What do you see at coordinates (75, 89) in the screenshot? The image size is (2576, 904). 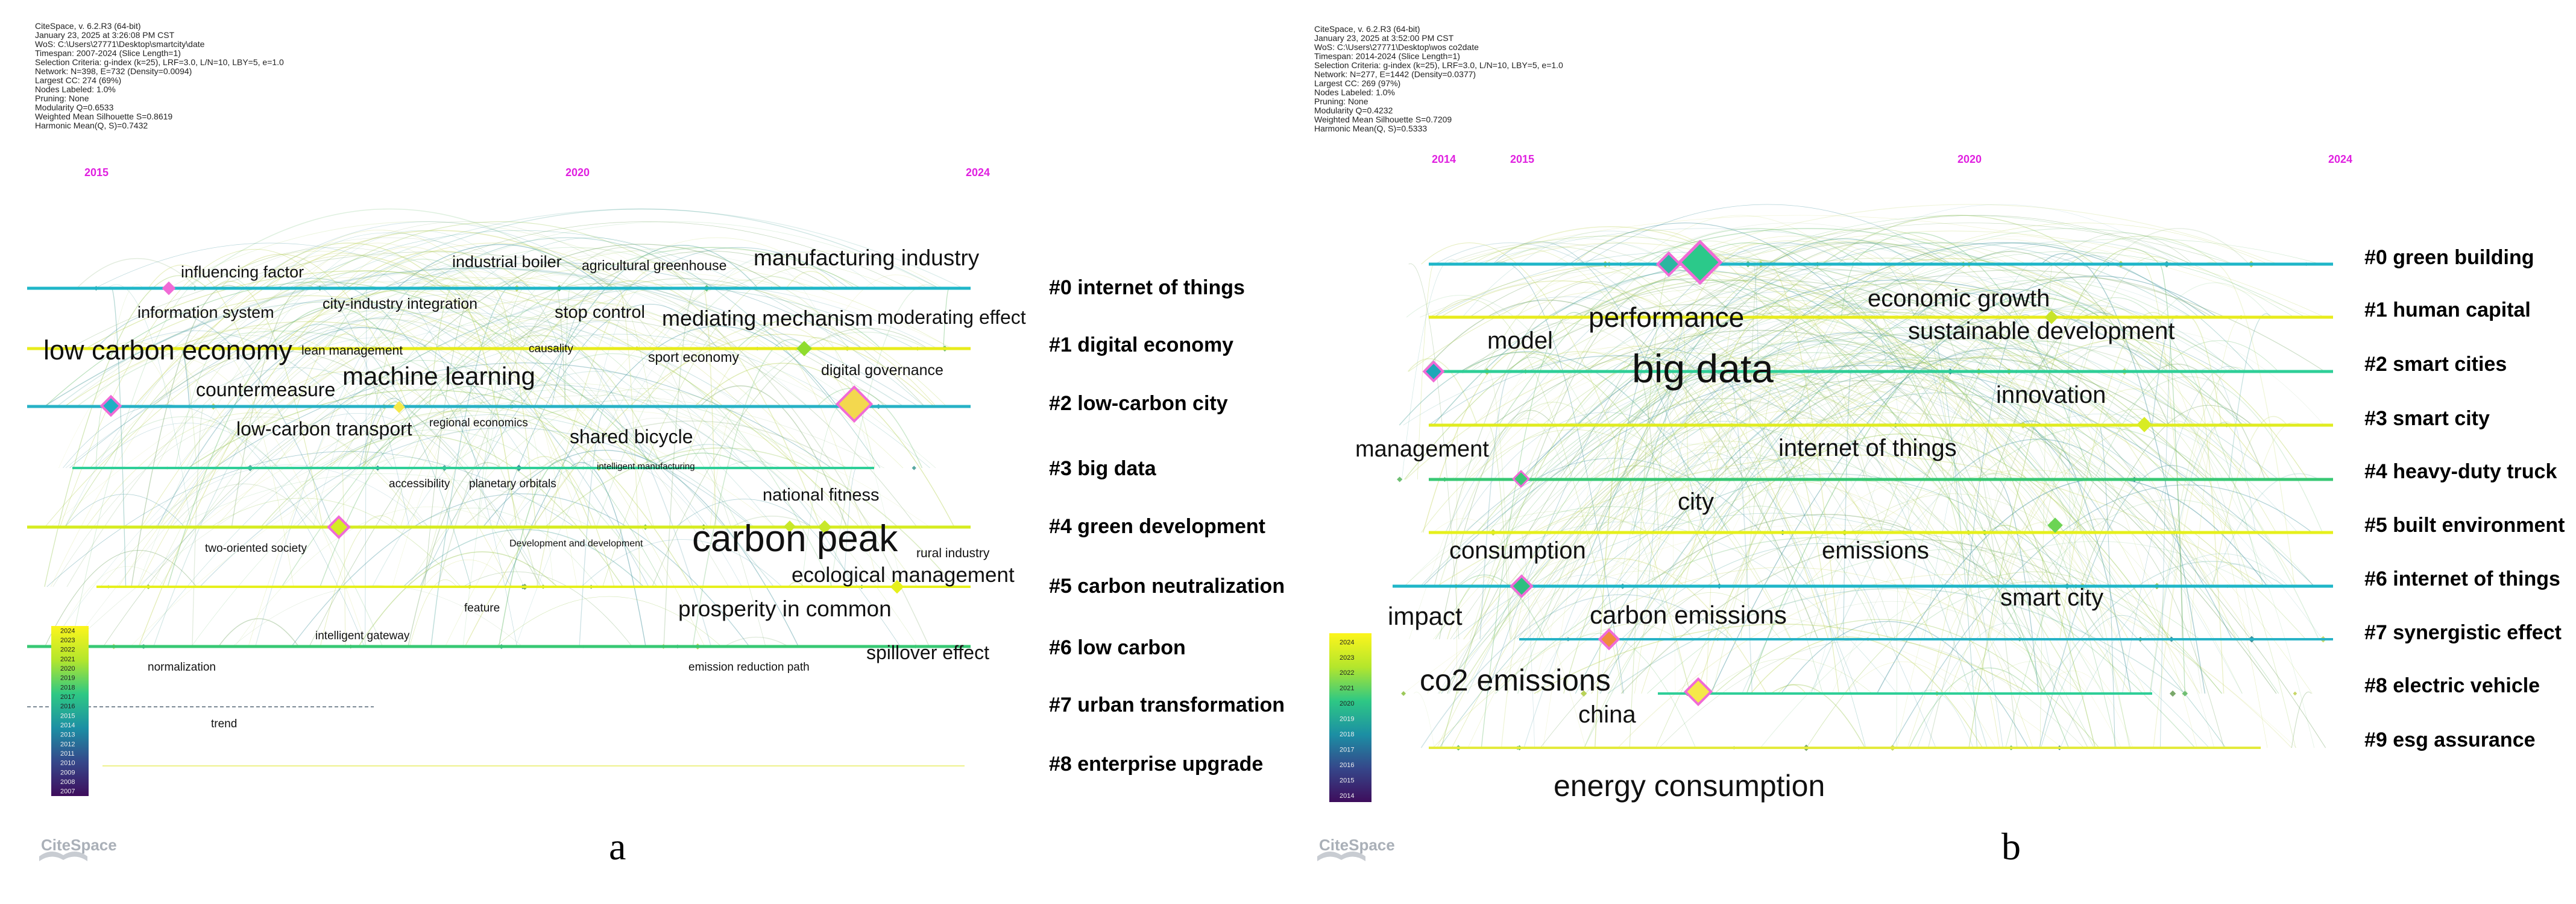 I see `meta-line: Nodes Labeled: 1.0%` at bounding box center [75, 89].